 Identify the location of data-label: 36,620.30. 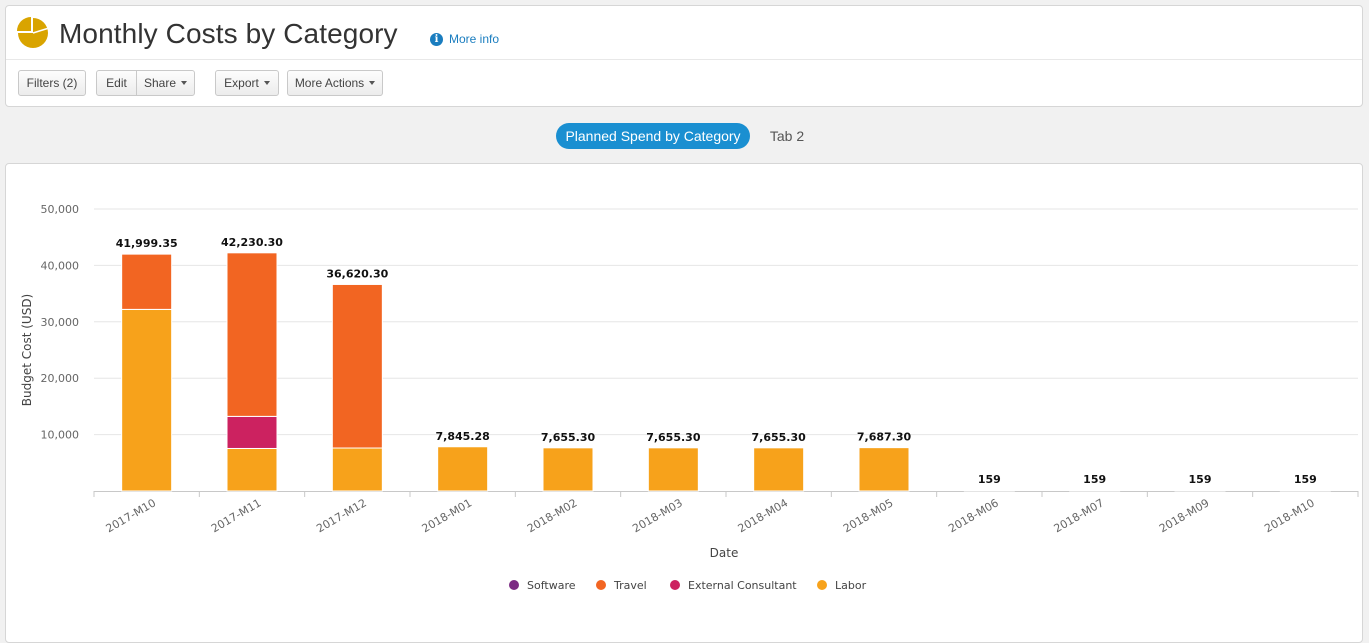
(357, 273).